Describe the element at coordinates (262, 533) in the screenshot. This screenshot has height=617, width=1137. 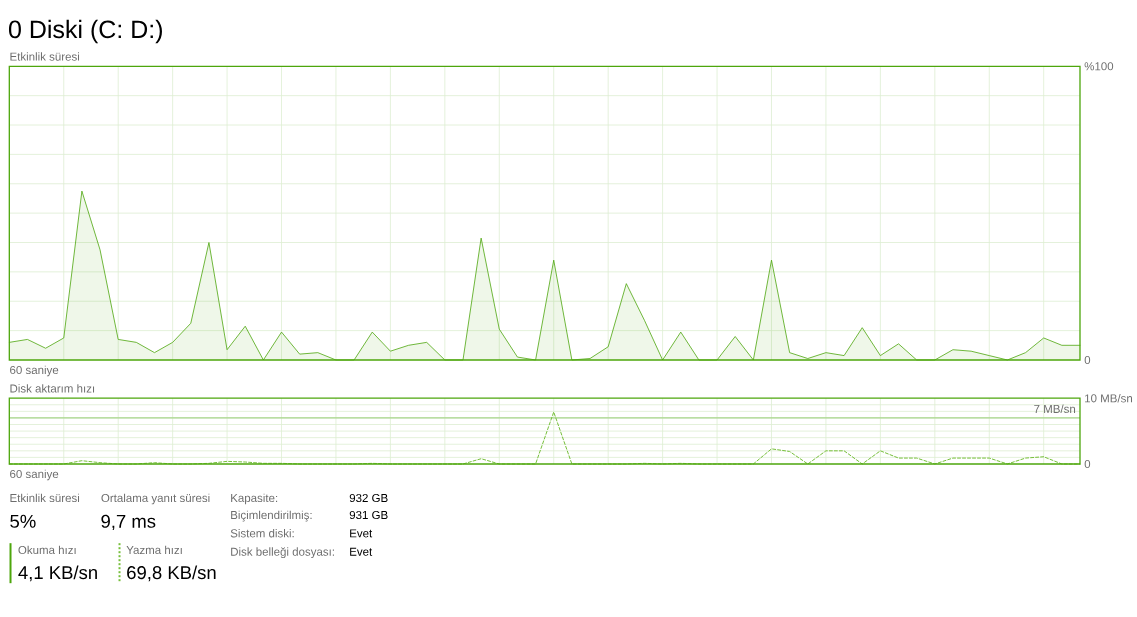
I see `text: Sistem diski:` at that location.